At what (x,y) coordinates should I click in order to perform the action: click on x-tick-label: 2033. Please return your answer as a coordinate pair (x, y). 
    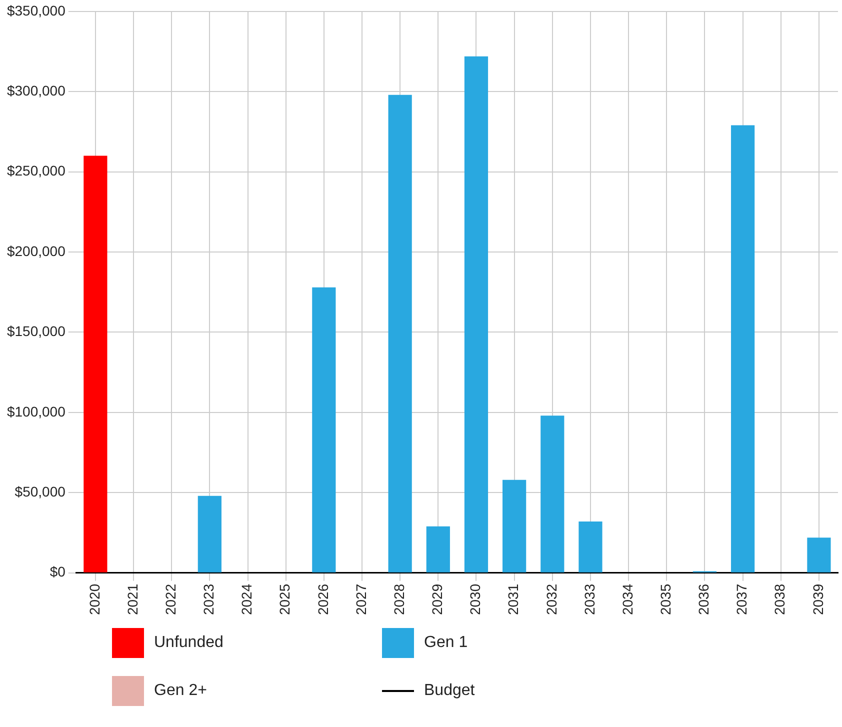
    Looking at the image, I should click on (589, 600).